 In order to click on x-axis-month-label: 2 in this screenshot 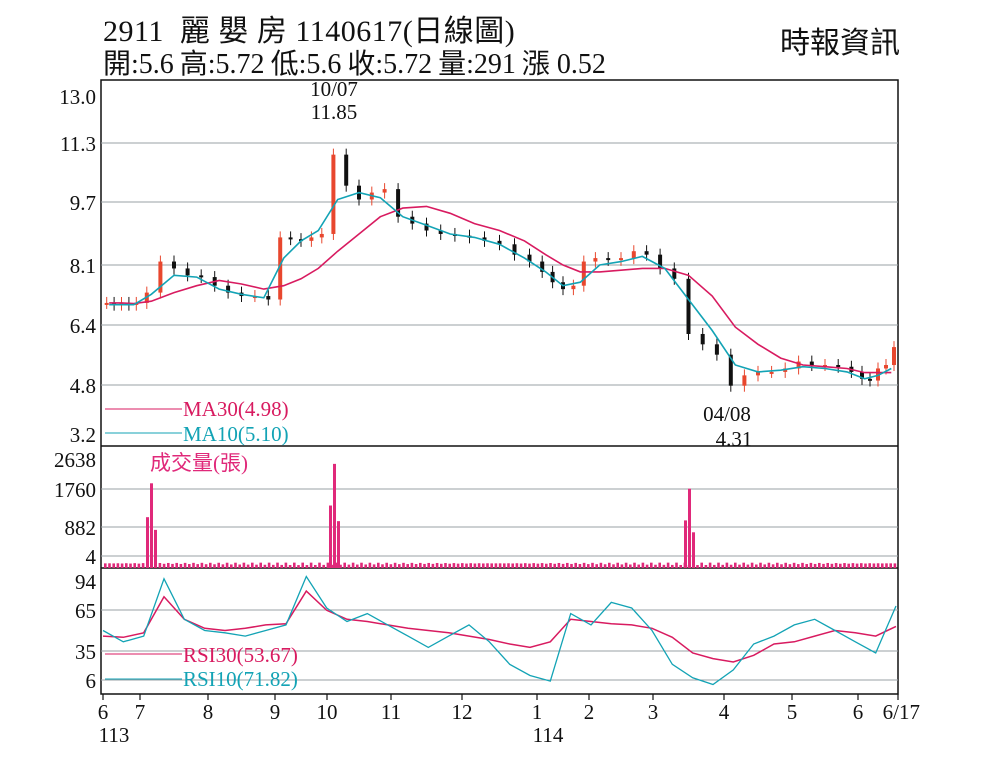, I will do `click(589, 712)`.